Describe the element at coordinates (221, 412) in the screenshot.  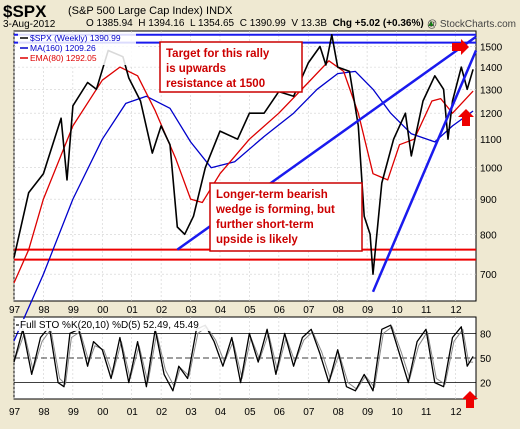
I see `sto-x-tick-label: 04` at that location.